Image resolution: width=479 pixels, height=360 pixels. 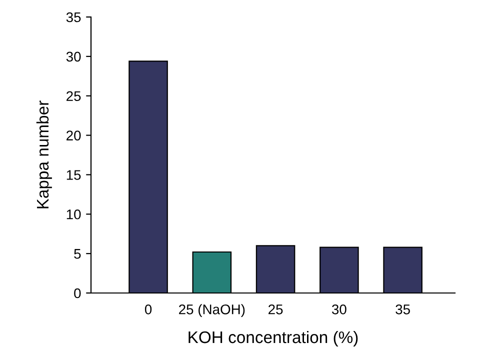 I want to click on x-tick-label: 25 (NaOH), so click(x=212, y=311).